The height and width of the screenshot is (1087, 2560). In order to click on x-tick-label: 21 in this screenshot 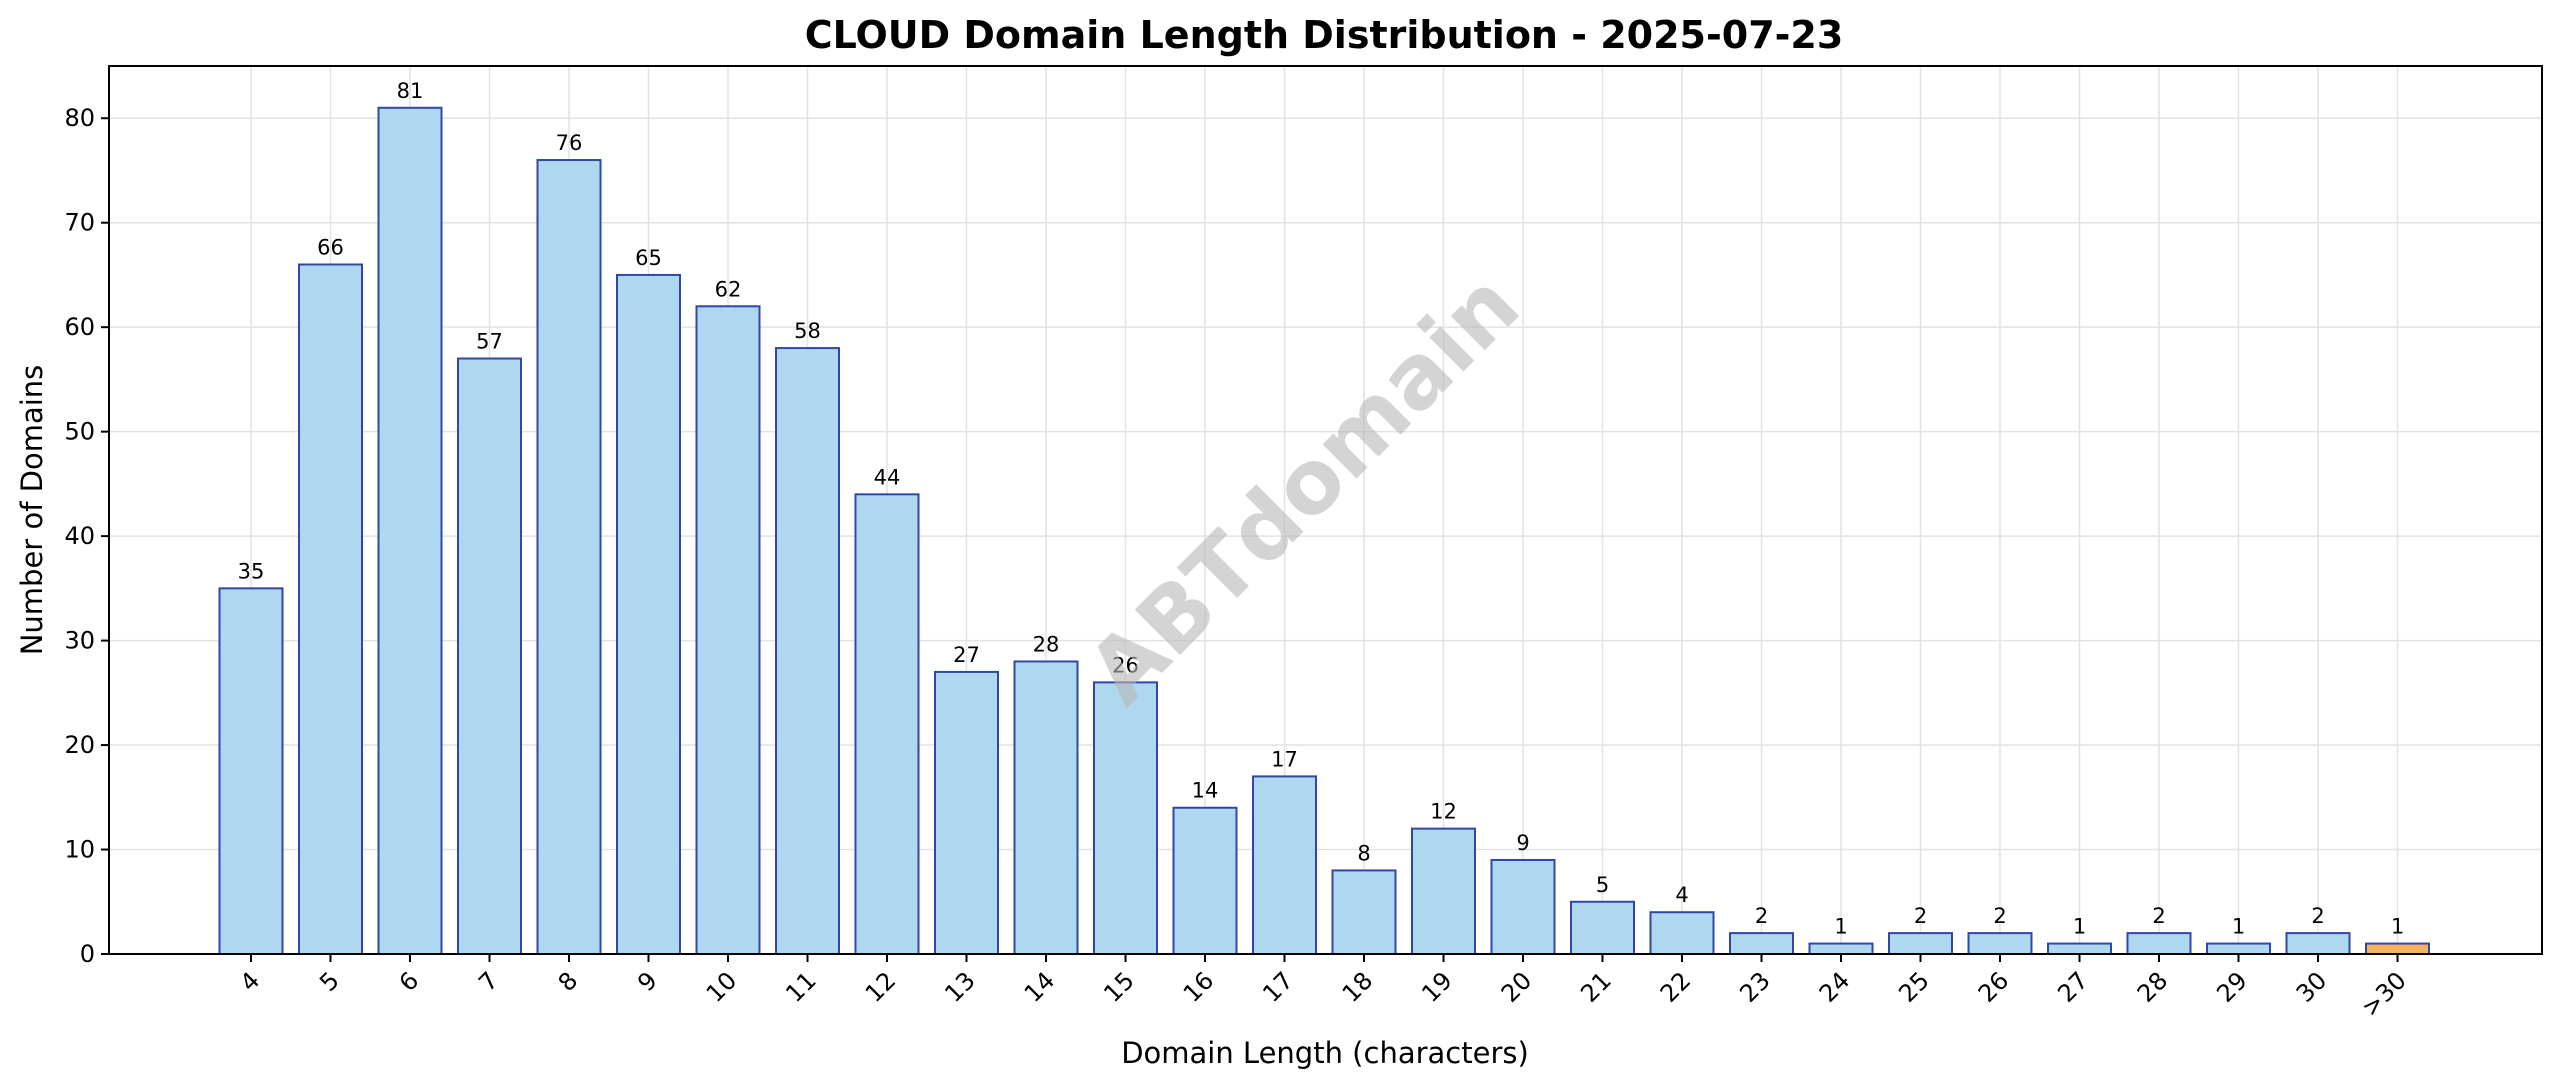, I will do `click(1595, 986)`.